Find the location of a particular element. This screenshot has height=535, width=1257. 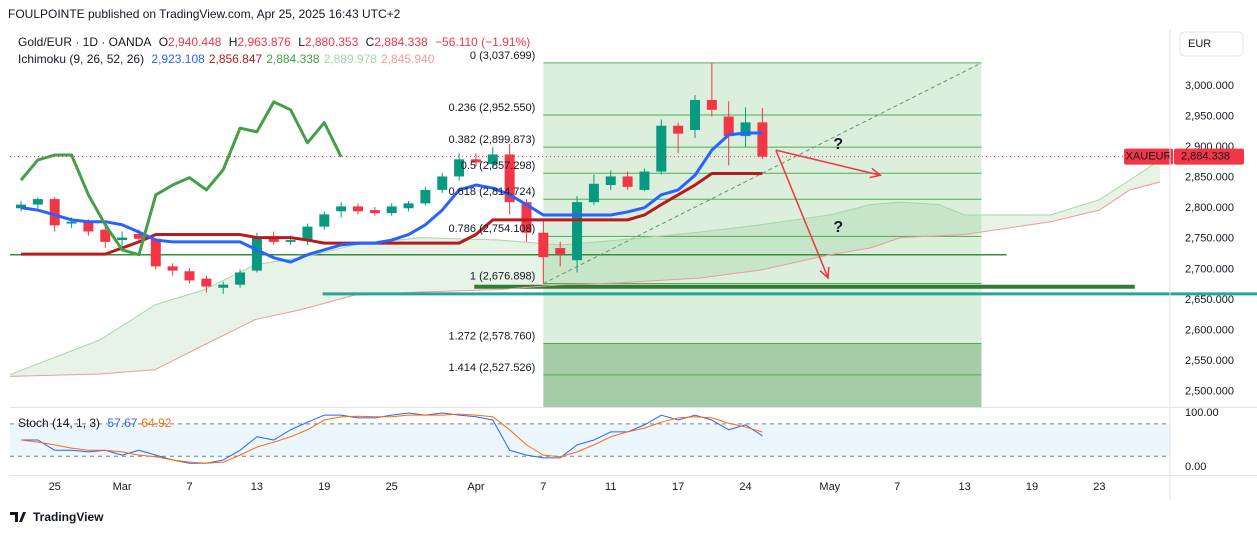

legend-stoch: Stoch (14, 1, 3) 57.67 64.92 is located at coordinates (96, 423).